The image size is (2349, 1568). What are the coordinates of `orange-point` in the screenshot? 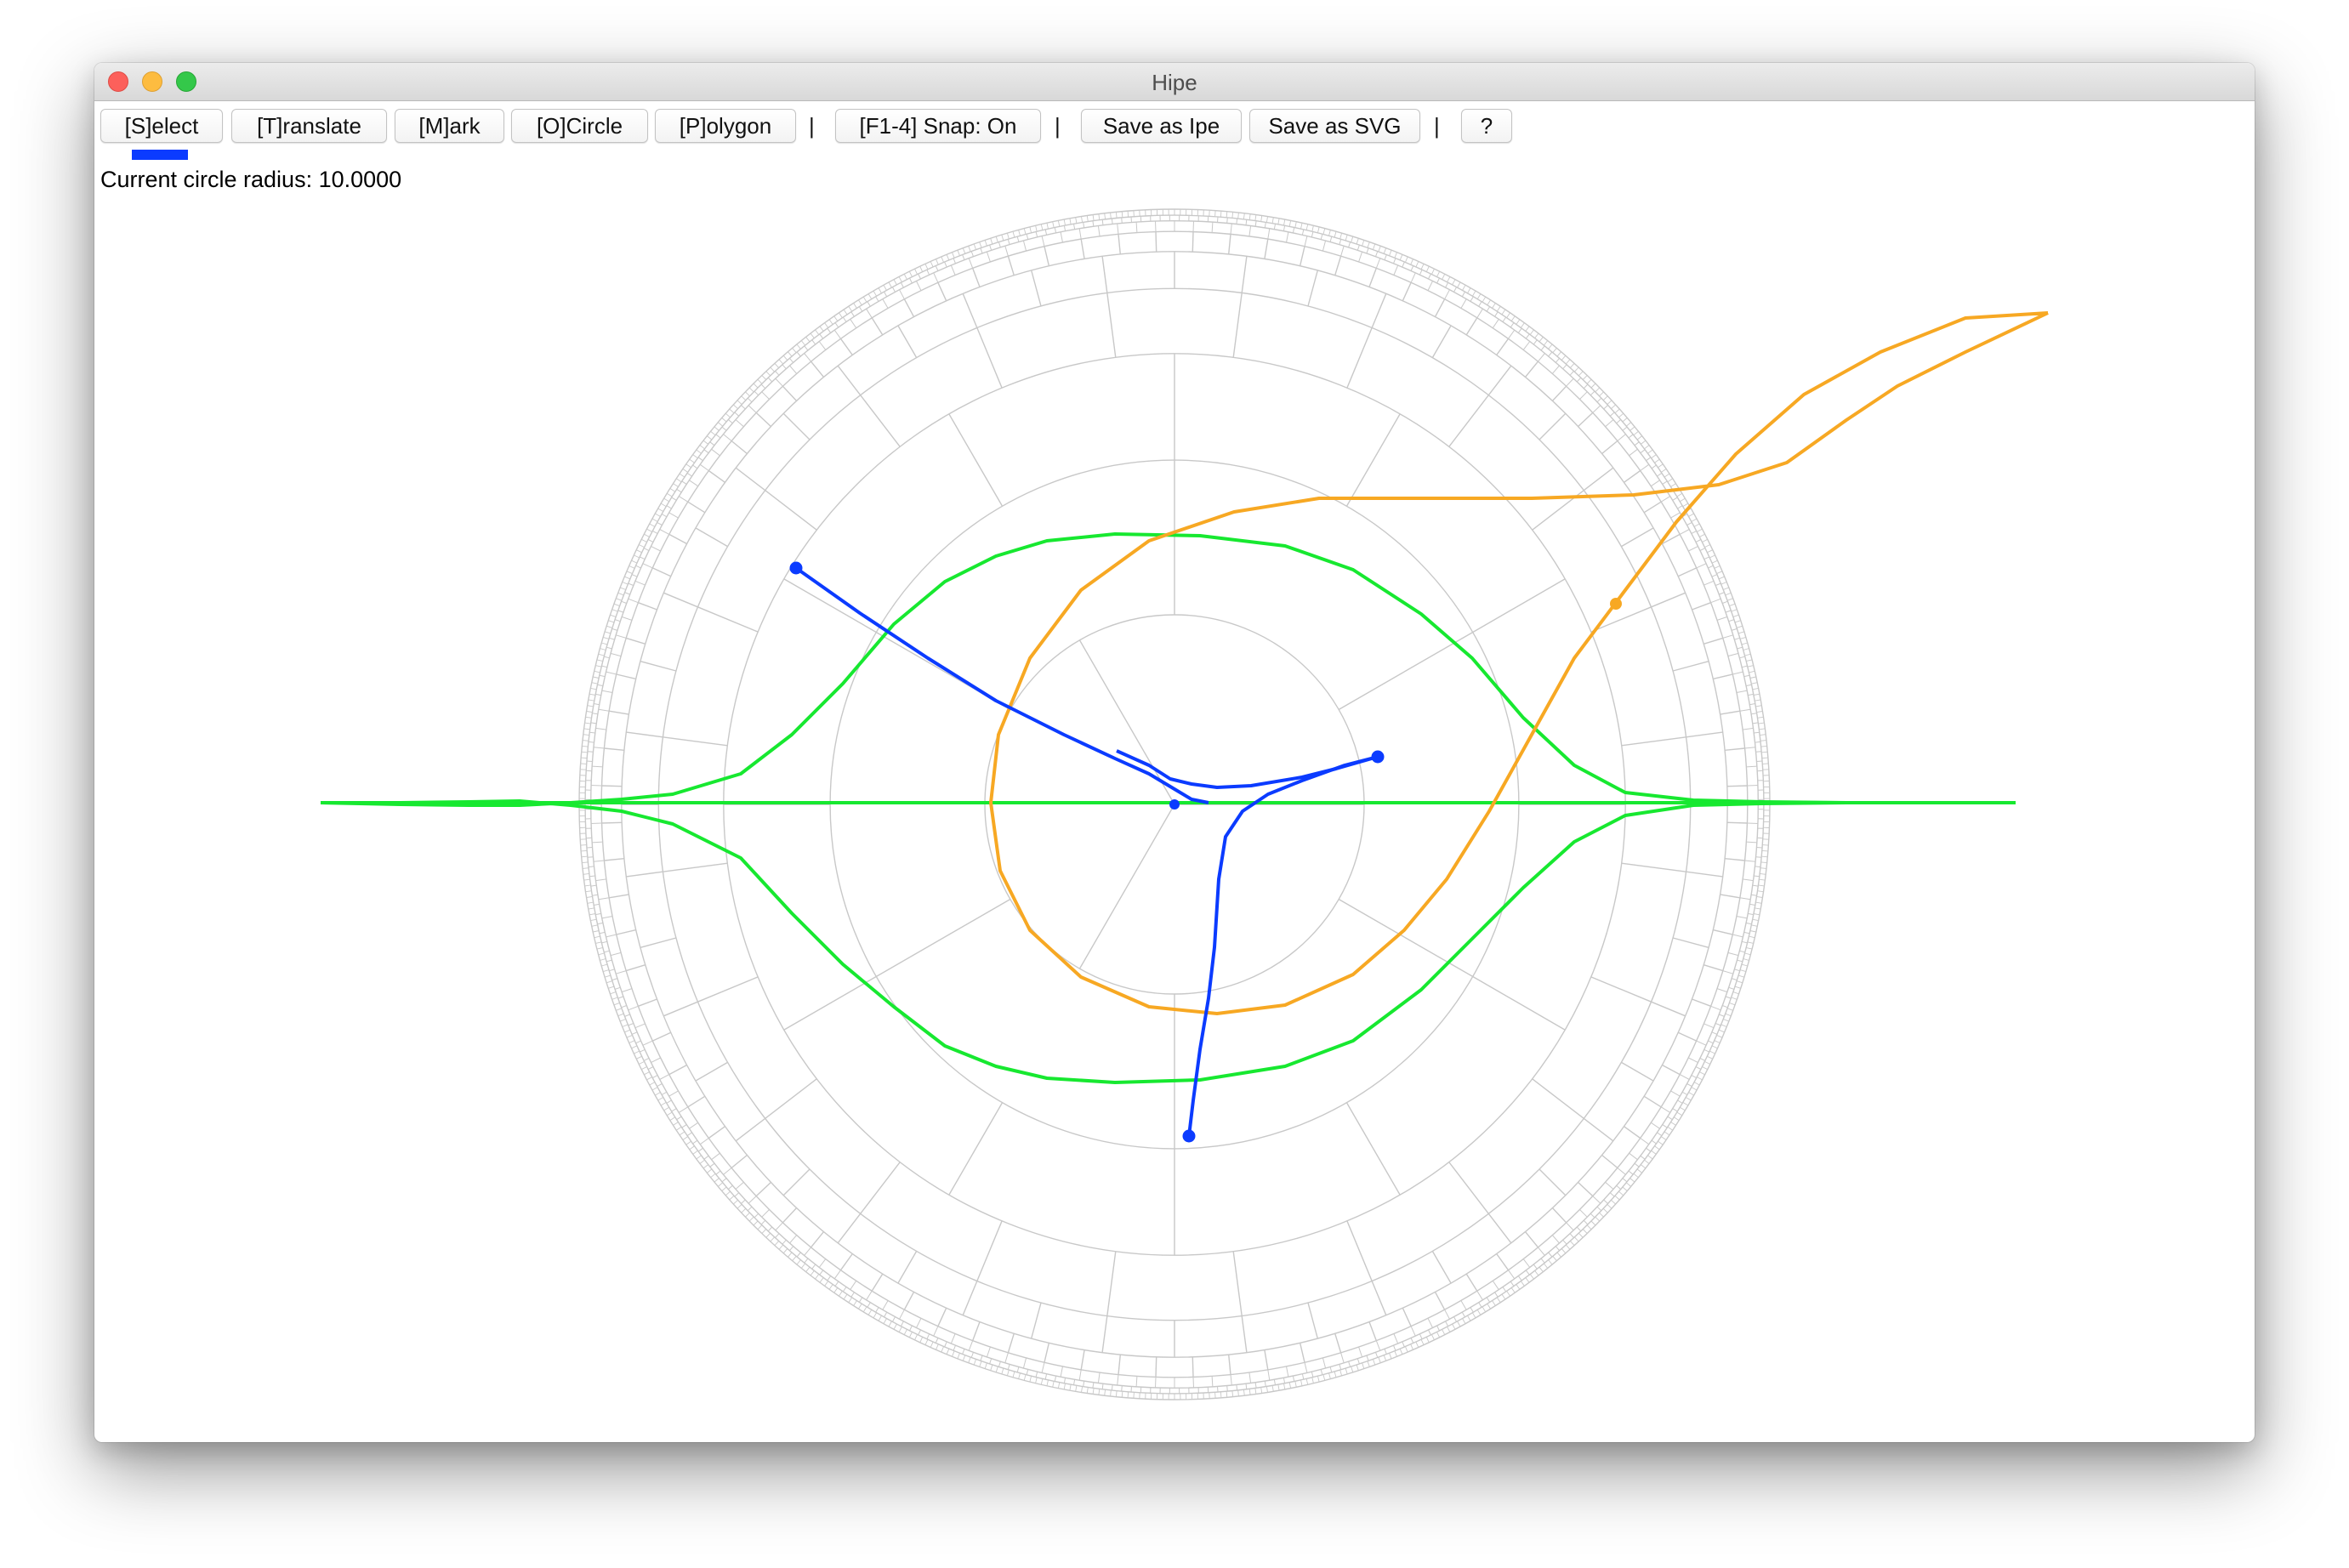 It's located at (1616, 604).